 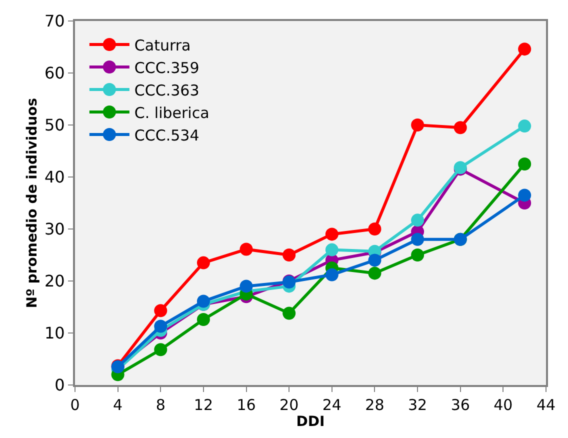 I want to click on x-tick-label: 12, so click(x=203, y=405).